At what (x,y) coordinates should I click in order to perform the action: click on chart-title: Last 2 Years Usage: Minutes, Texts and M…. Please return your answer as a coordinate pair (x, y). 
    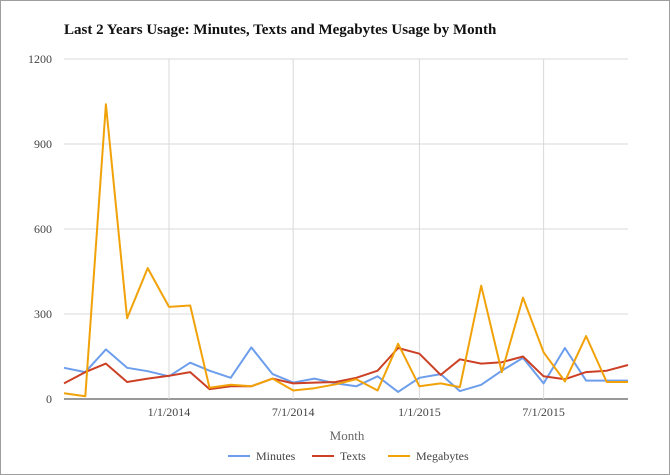
    Looking at the image, I should click on (280, 30).